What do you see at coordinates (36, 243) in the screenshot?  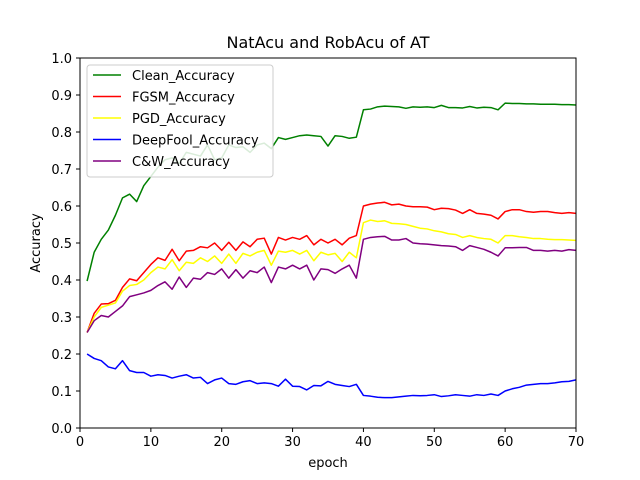 I see `y-axis-title: Accuracy` at bounding box center [36, 243].